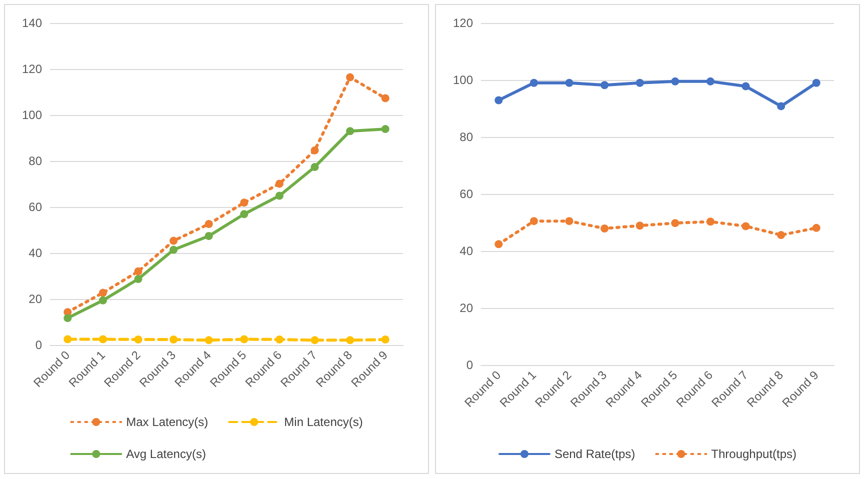 Image resolution: width=864 pixels, height=479 pixels. What do you see at coordinates (166, 454) in the screenshot?
I see `legend-label: Avg Latency(s)` at bounding box center [166, 454].